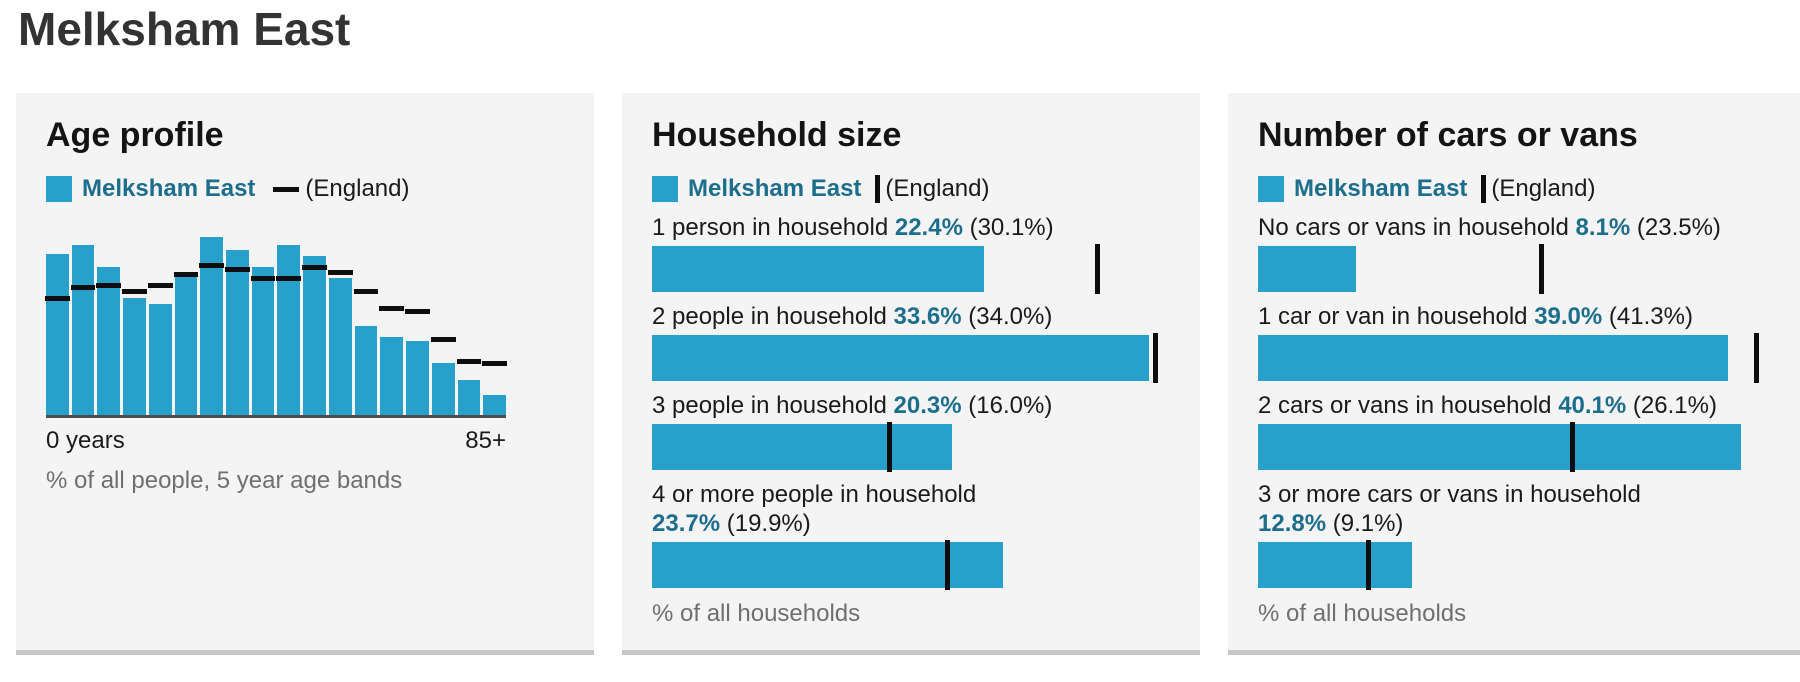 This screenshot has width=1800, height=682. What do you see at coordinates (765, 523) in the screenshot?
I see `england-value: (19.9%)` at bounding box center [765, 523].